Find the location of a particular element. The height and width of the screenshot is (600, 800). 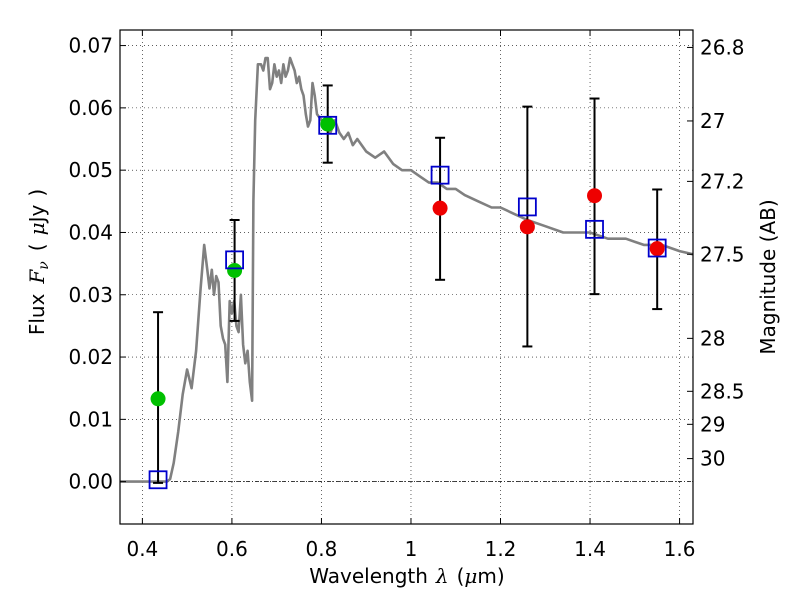

secondary-y-axis-label: Magnitude (AB) is located at coordinates (768, 276).